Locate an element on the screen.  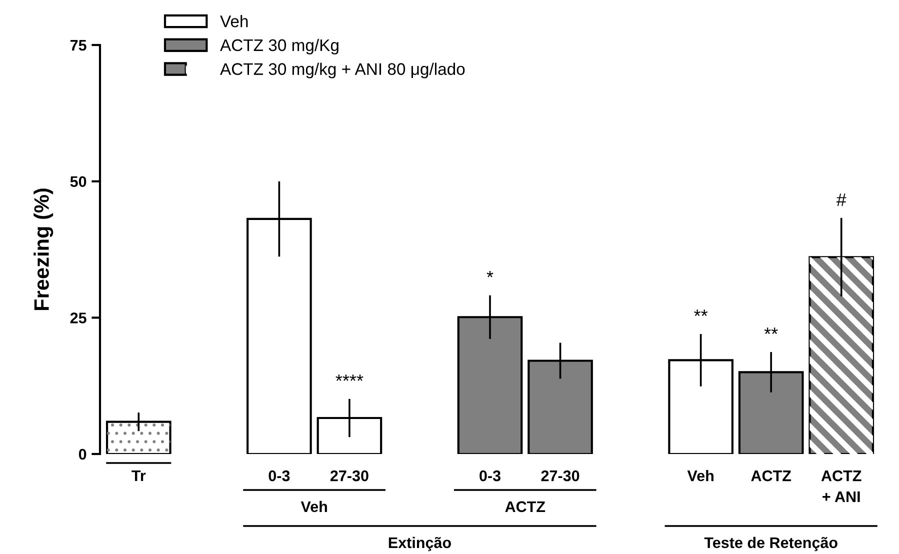
y-tick-label: 50 is located at coordinates (78, 182).